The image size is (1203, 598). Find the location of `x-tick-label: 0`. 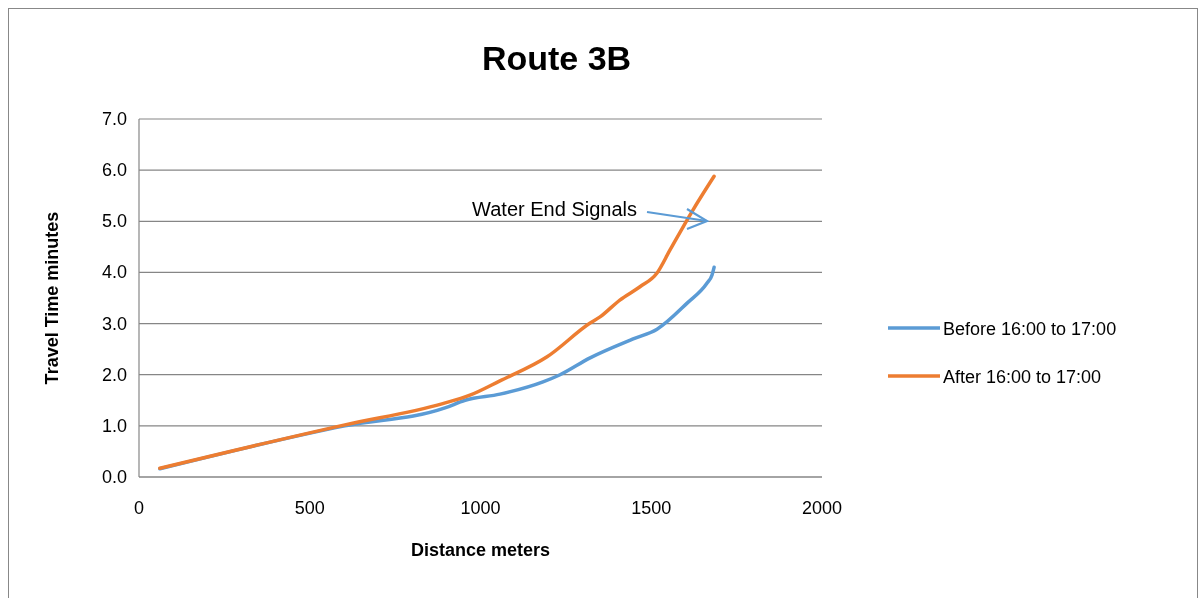

x-tick-label: 0 is located at coordinates (139, 508).